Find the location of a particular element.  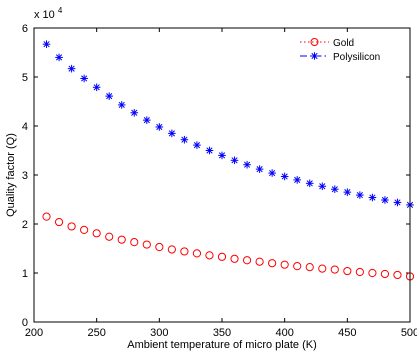

x-tick-label: 450 is located at coordinates (347, 333).